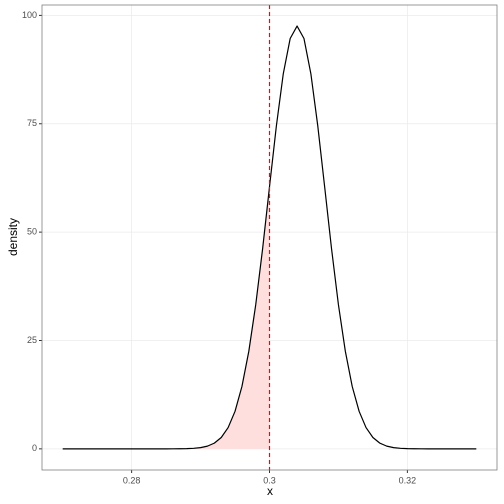 The image size is (504, 504). Describe the element at coordinates (408, 480) in the screenshot. I see `x-tick-label: 0.32` at that location.